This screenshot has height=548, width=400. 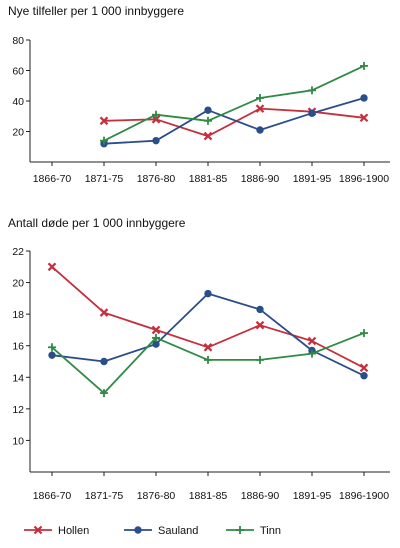 I want to click on legend-item-tinn: Tinn, so click(x=253, y=531).